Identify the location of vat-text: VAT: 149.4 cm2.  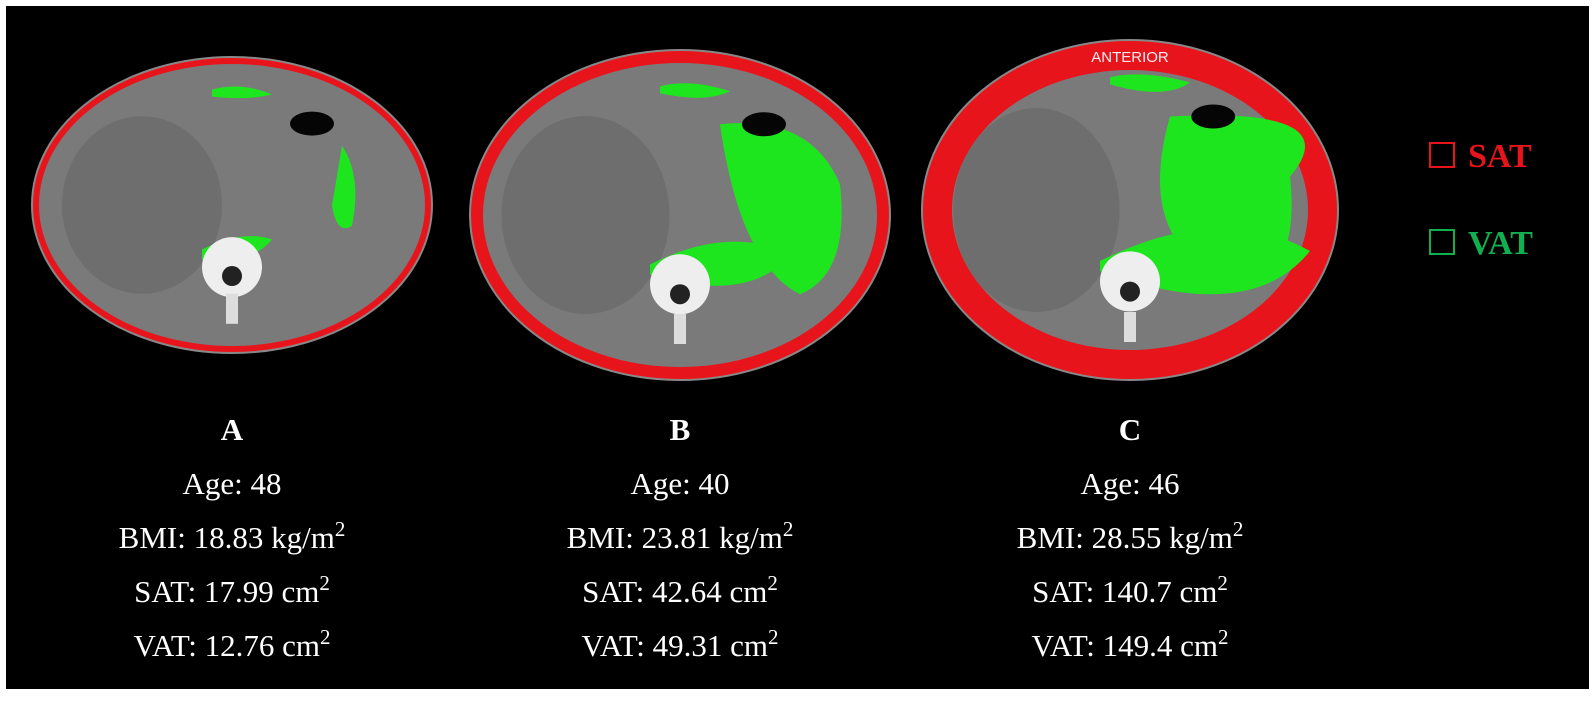
(1130, 644).